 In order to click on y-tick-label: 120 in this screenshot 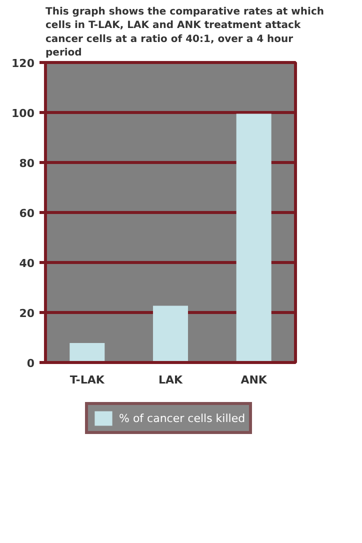, I will do `click(23, 63)`.